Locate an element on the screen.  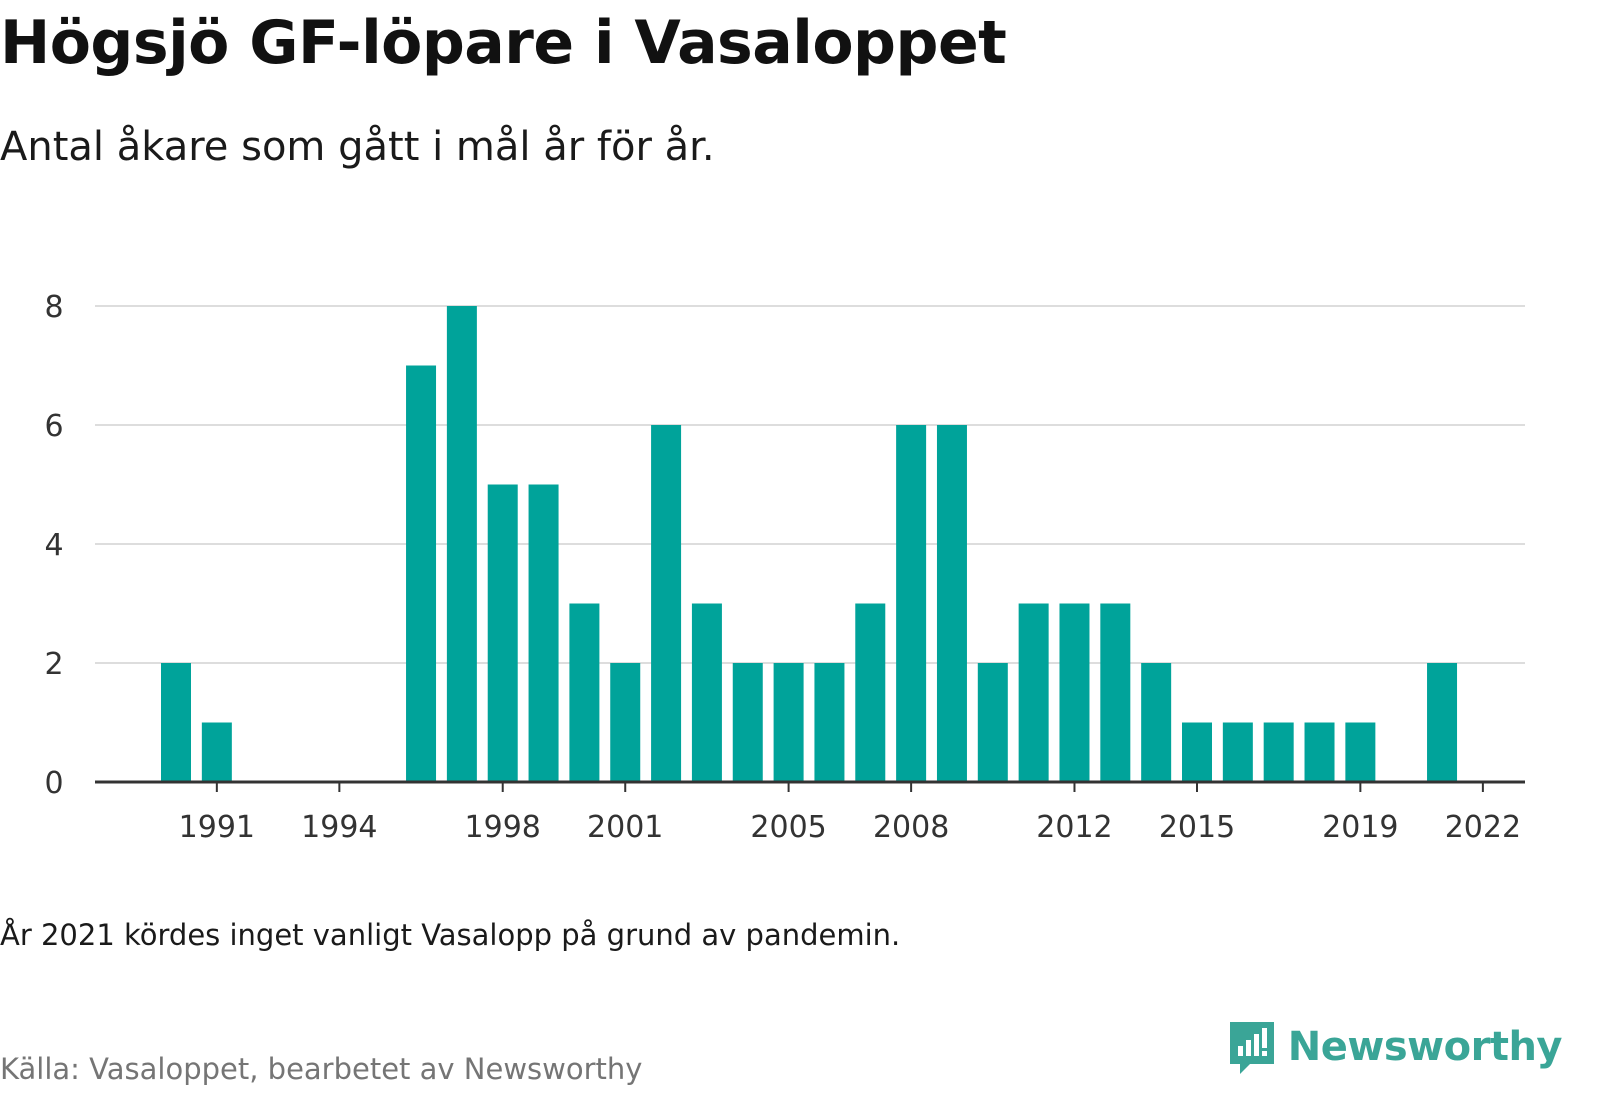
bar-2013 is located at coordinates (1115, 692).